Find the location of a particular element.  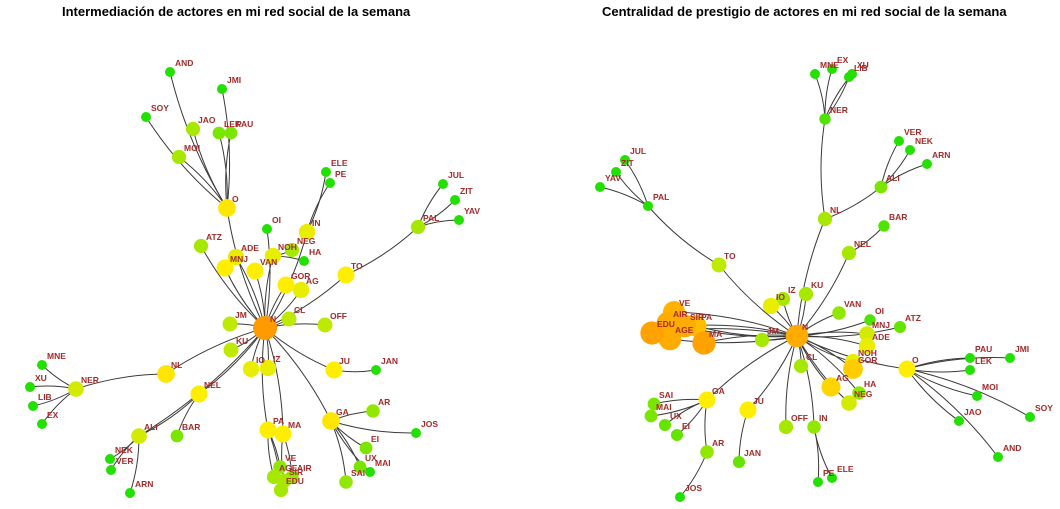

node-NOH is located at coordinates (273, 256).